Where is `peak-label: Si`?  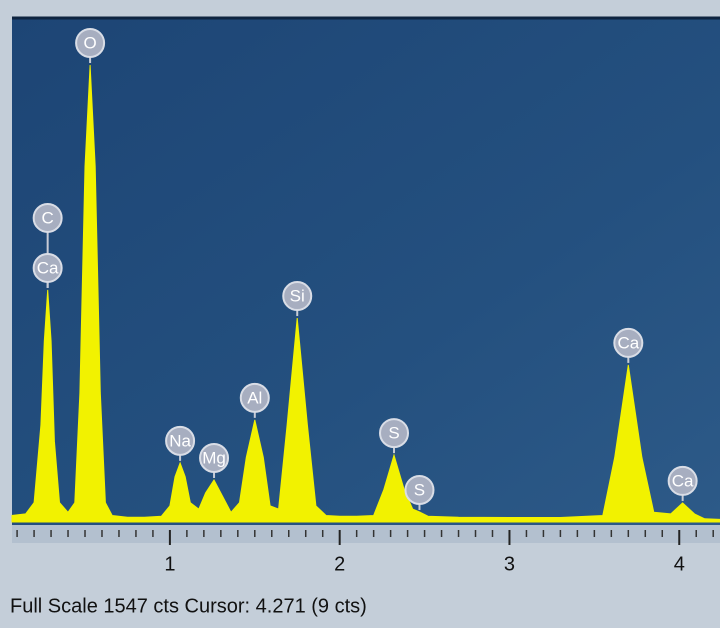 peak-label: Si is located at coordinates (297, 296).